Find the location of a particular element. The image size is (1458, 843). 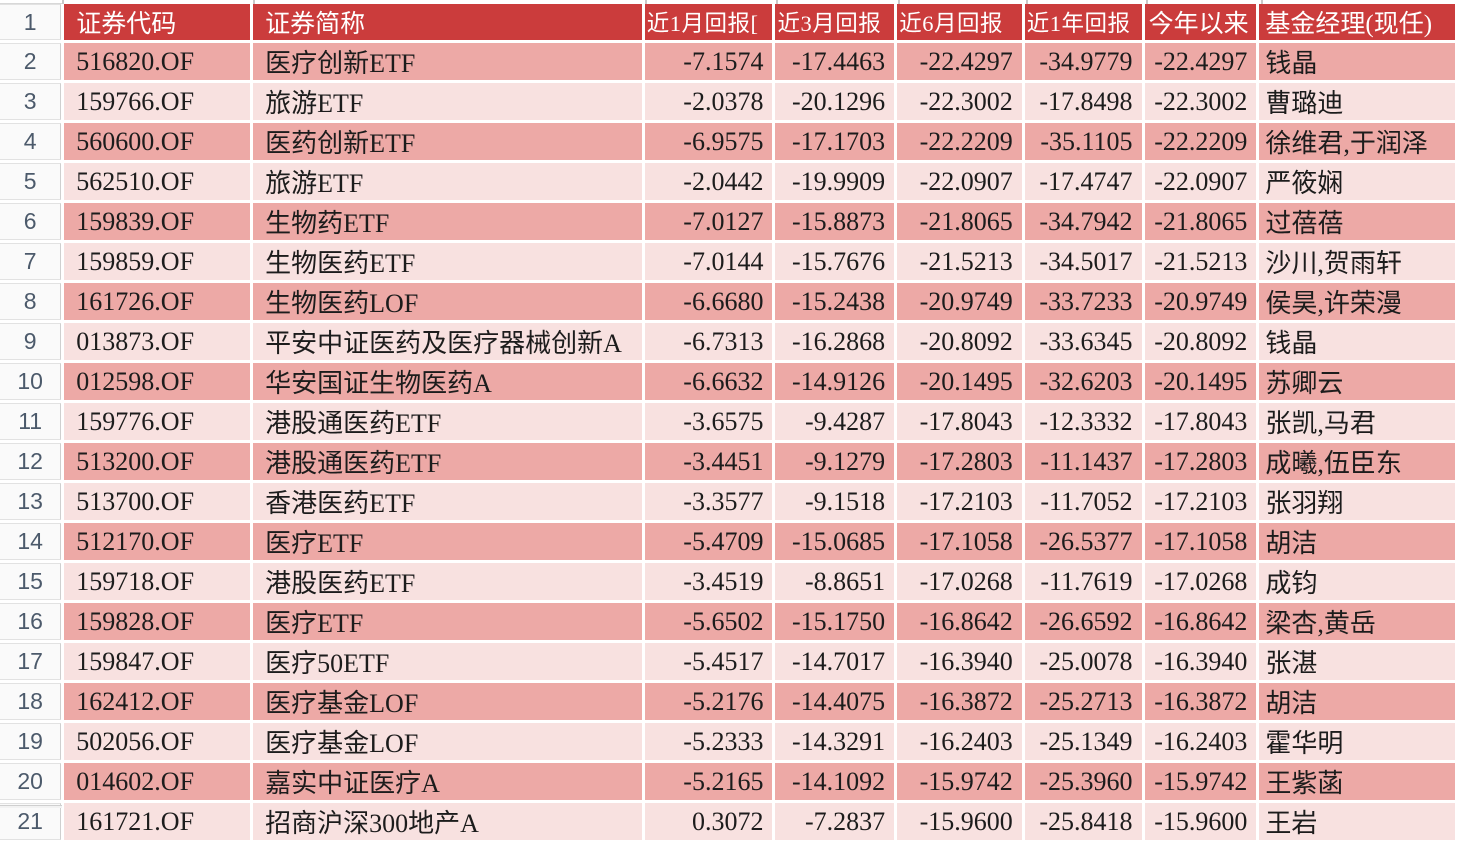

cell-fund-manager: 苏卿云 is located at coordinates (1357, 381).